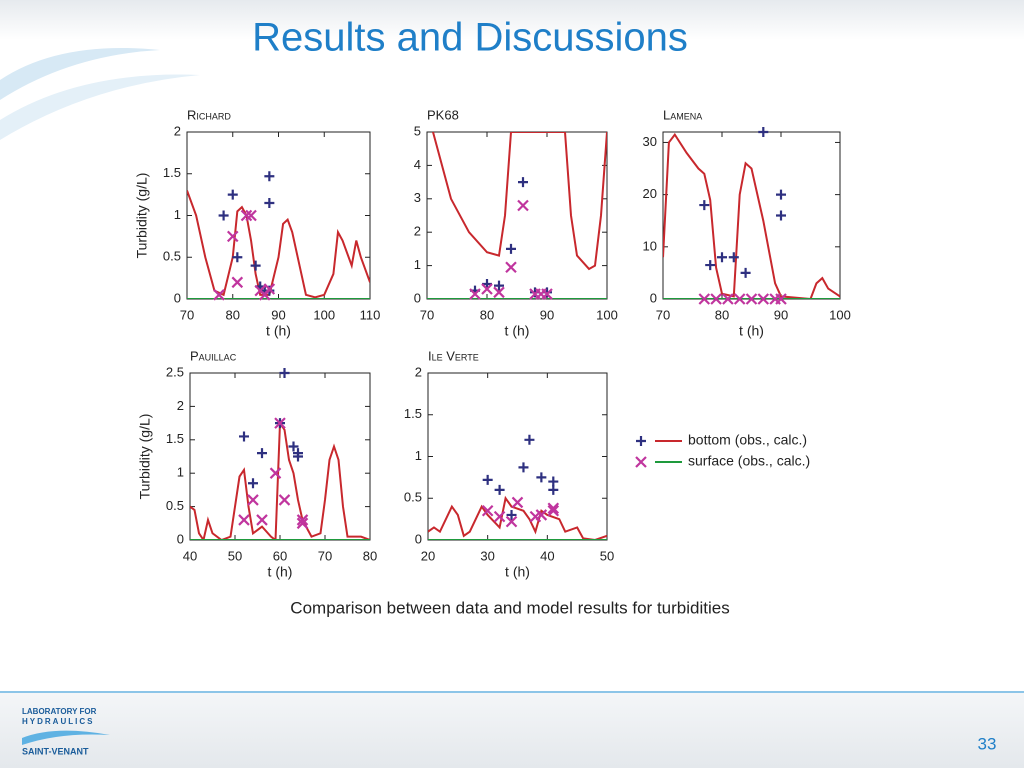 Image resolution: width=1024 pixels, height=773 pixels. I want to click on x-tick-label: 20, so click(428, 555).